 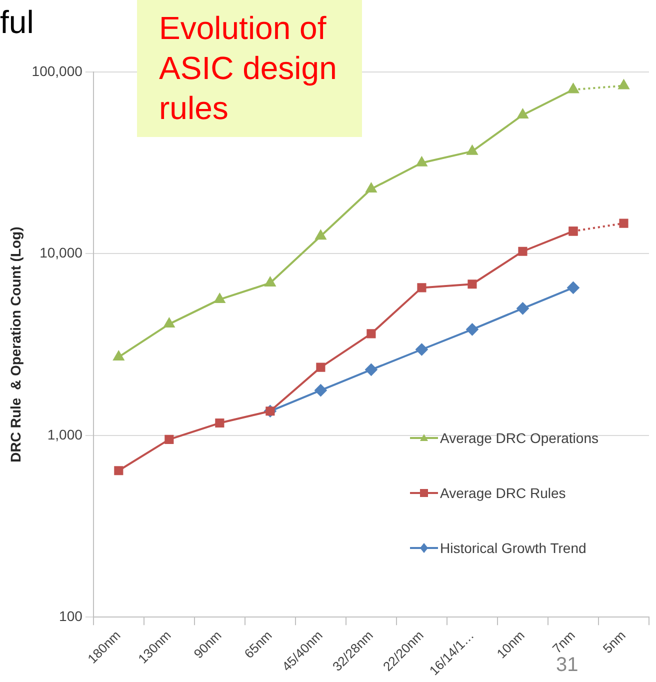 I want to click on text: 31, so click(x=567, y=665).